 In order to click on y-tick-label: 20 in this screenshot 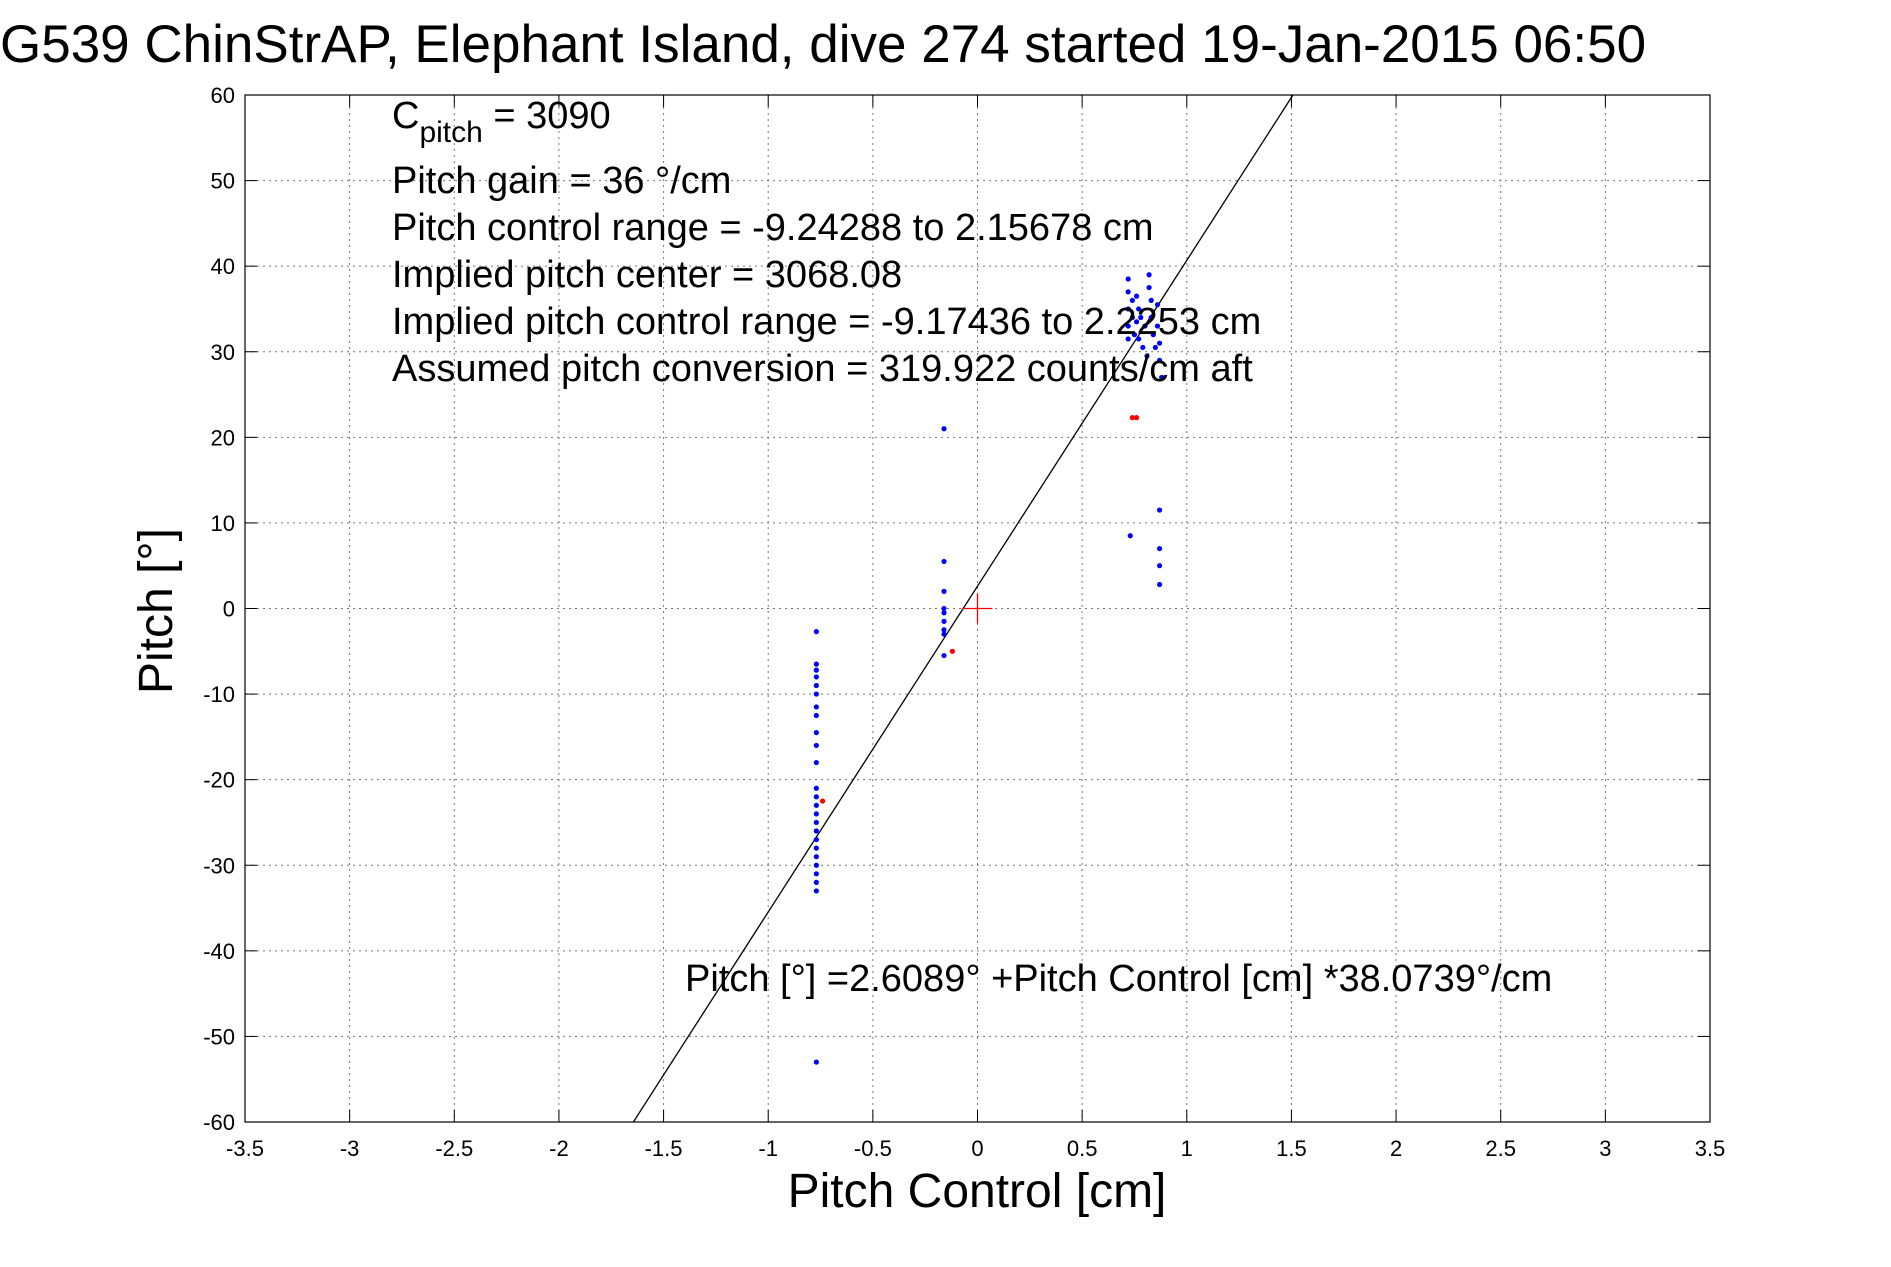, I will do `click(223, 437)`.